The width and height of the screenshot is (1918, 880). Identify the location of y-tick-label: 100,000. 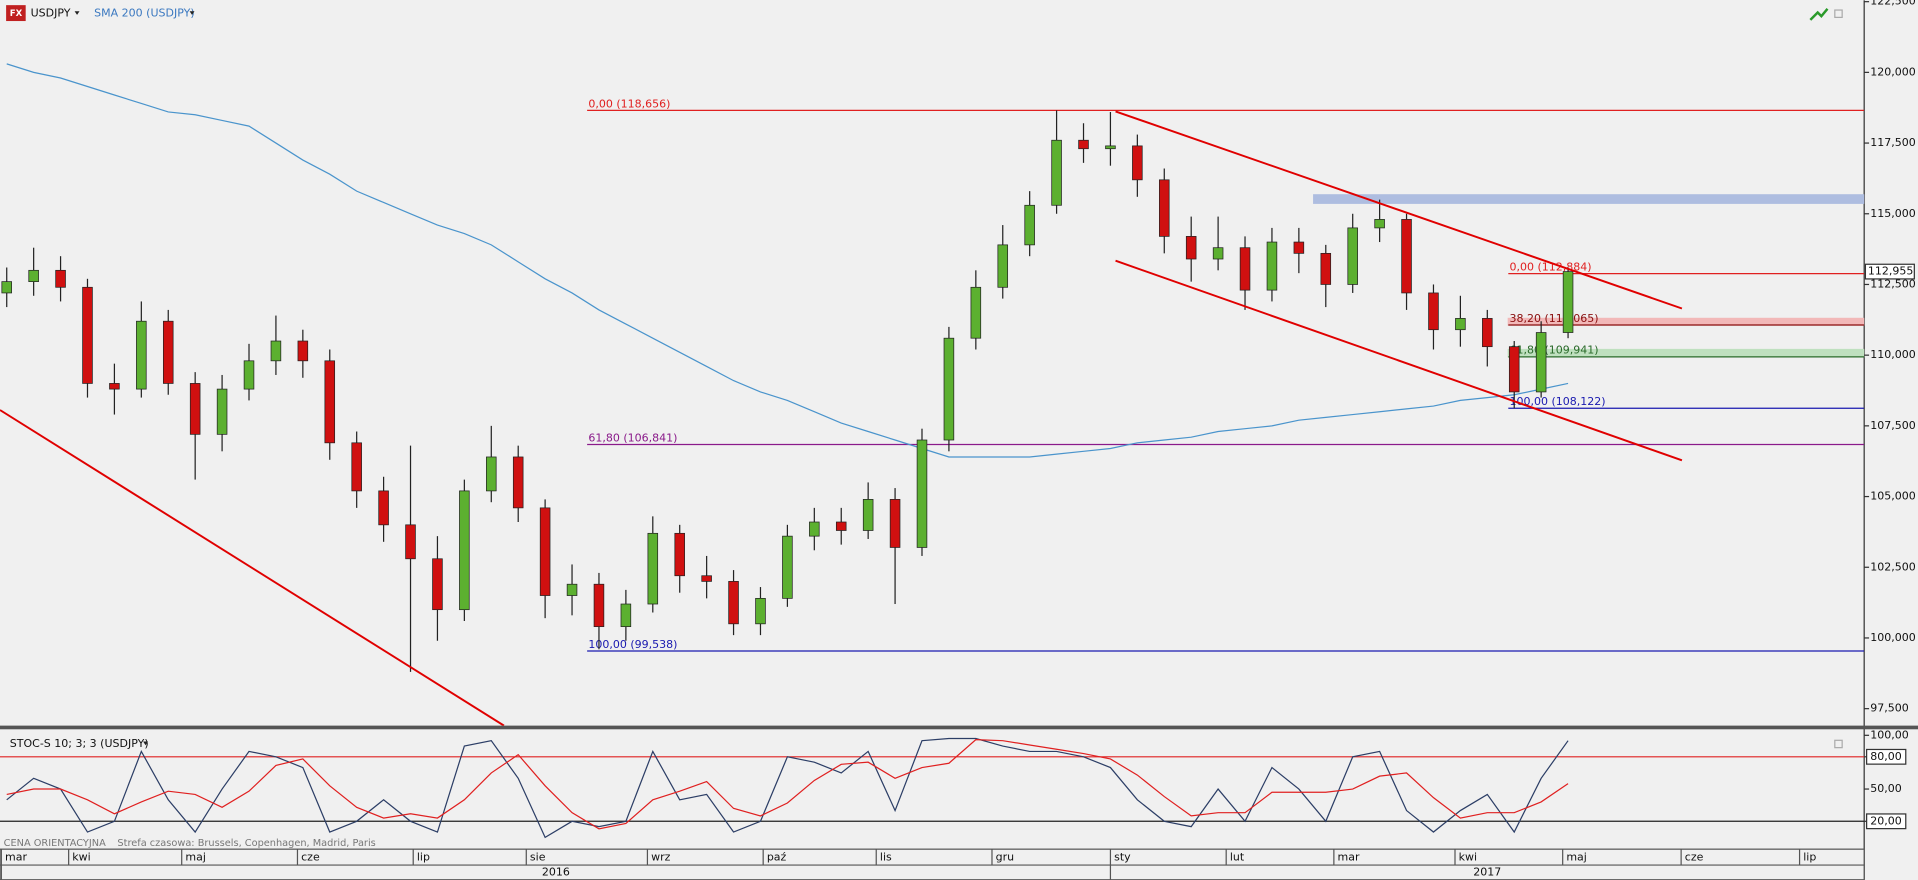
(1892, 637).